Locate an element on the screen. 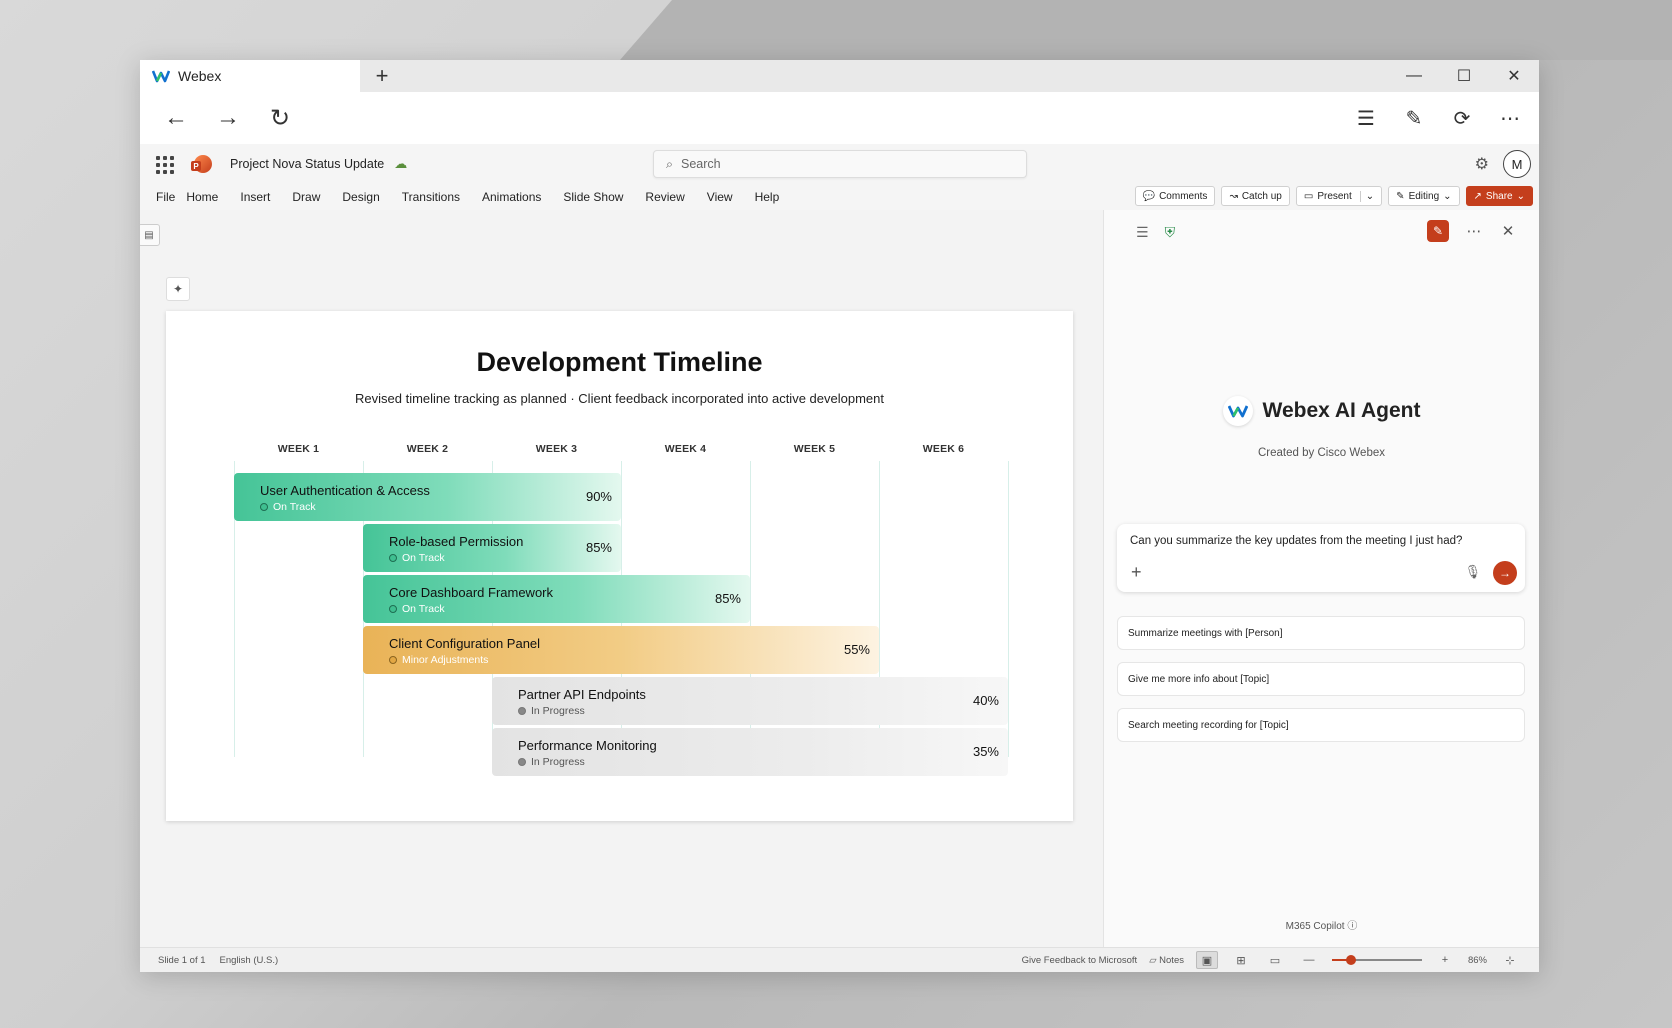 This screenshot has height=1028, width=1672. designer-wand-icon: ✦ is located at coordinates (178, 289).